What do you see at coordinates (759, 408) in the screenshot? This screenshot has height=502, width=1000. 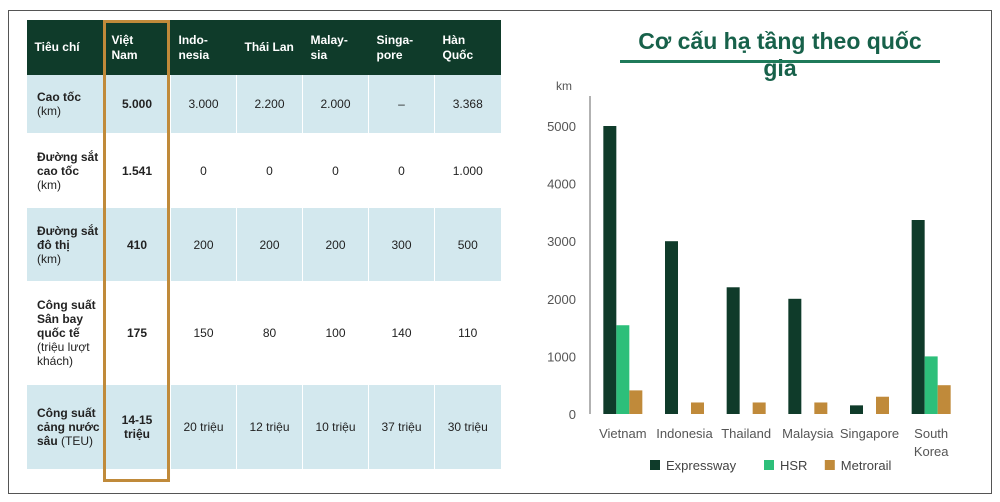 I see `bar-metrorail-thailand` at bounding box center [759, 408].